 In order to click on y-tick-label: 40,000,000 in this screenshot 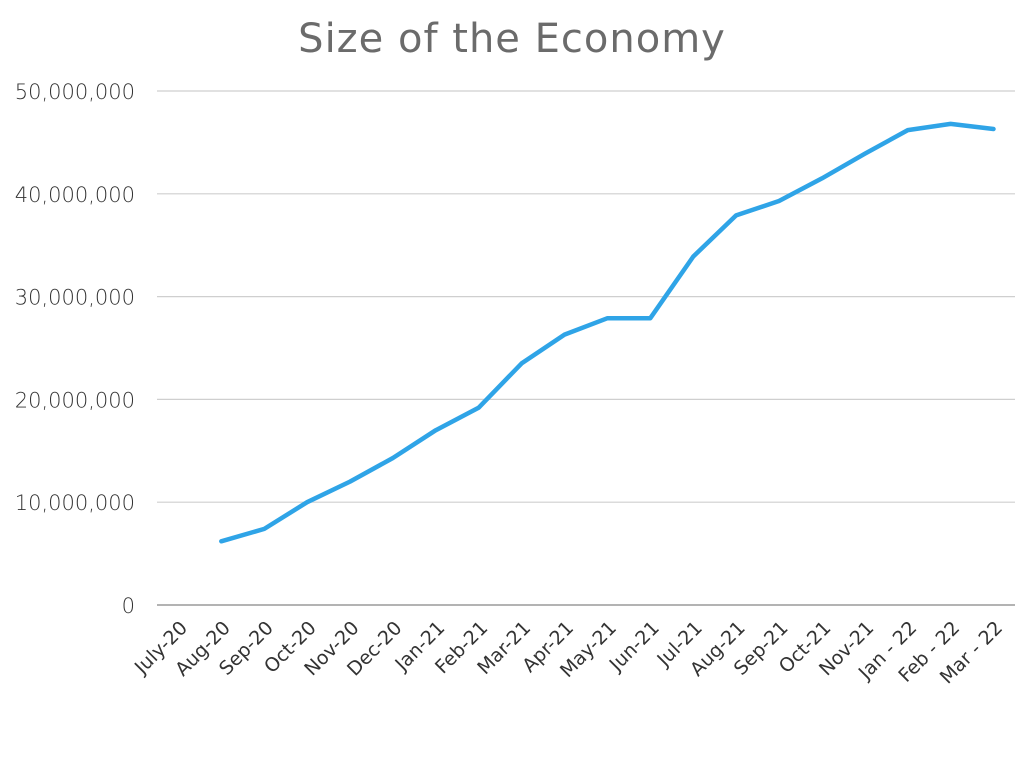, I will do `click(75, 195)`.